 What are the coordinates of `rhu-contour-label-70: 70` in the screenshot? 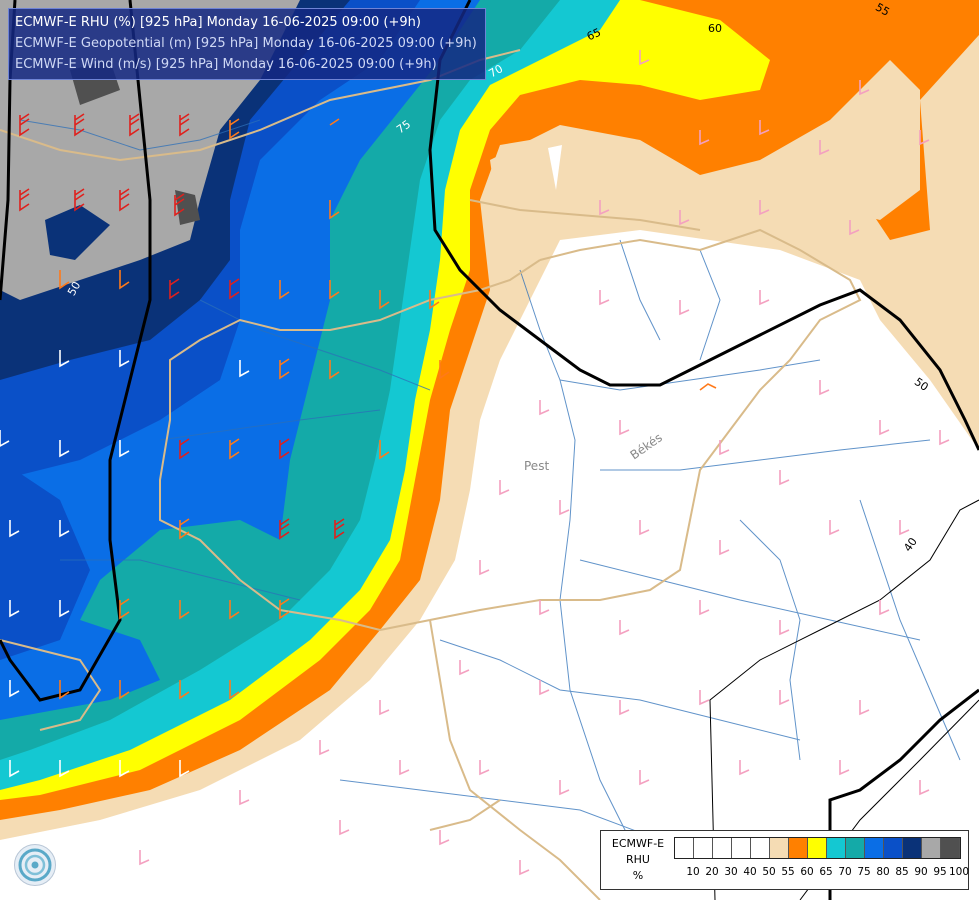 It's located at (496, 71).